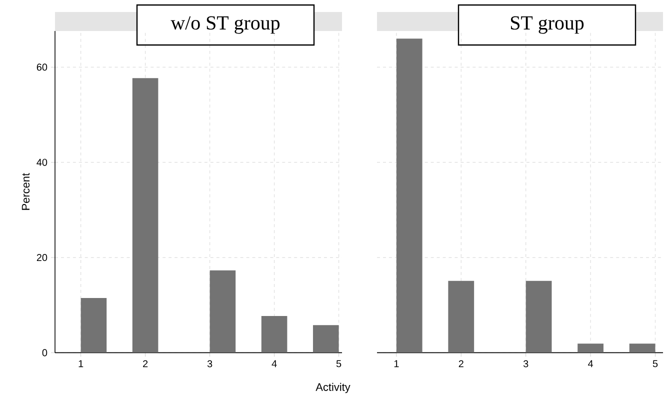  I want to click on y-tick-label: 60, so click(42, 67).